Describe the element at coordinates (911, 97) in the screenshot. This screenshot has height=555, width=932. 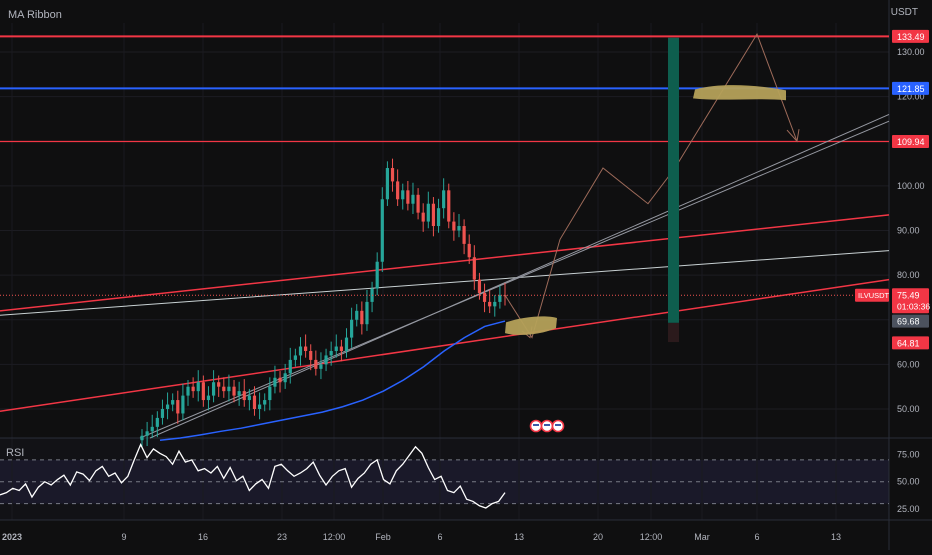
I see `y-tick-label: 120.00` at that location.